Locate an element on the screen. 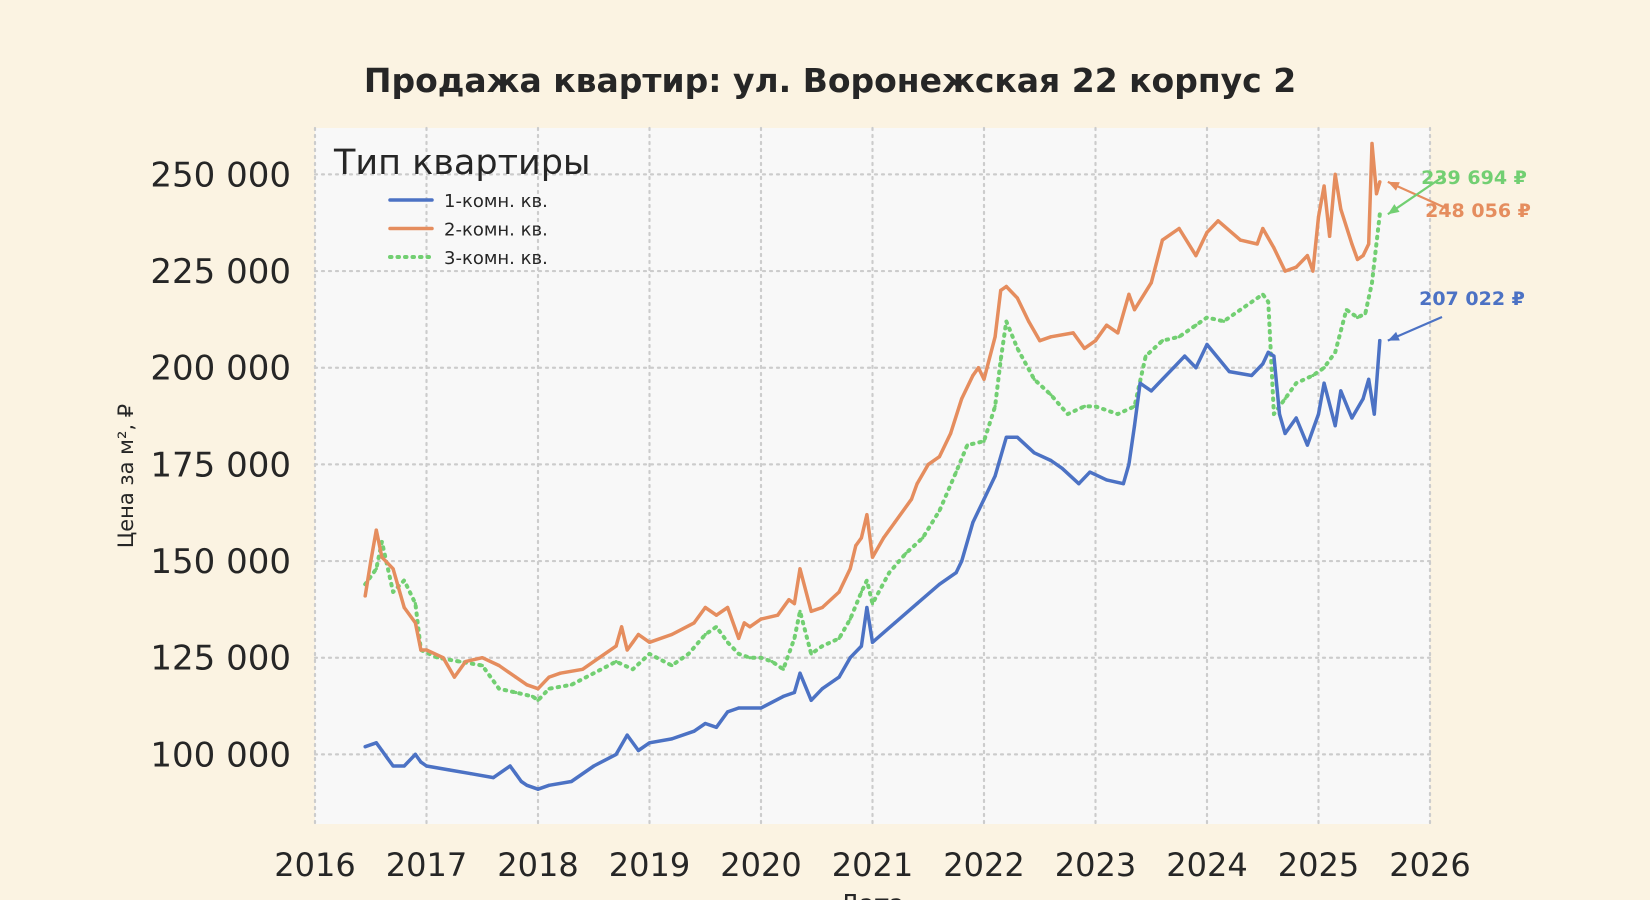  y-axis-label: Цена за м², ₽ is located at coordinates (126, 476).